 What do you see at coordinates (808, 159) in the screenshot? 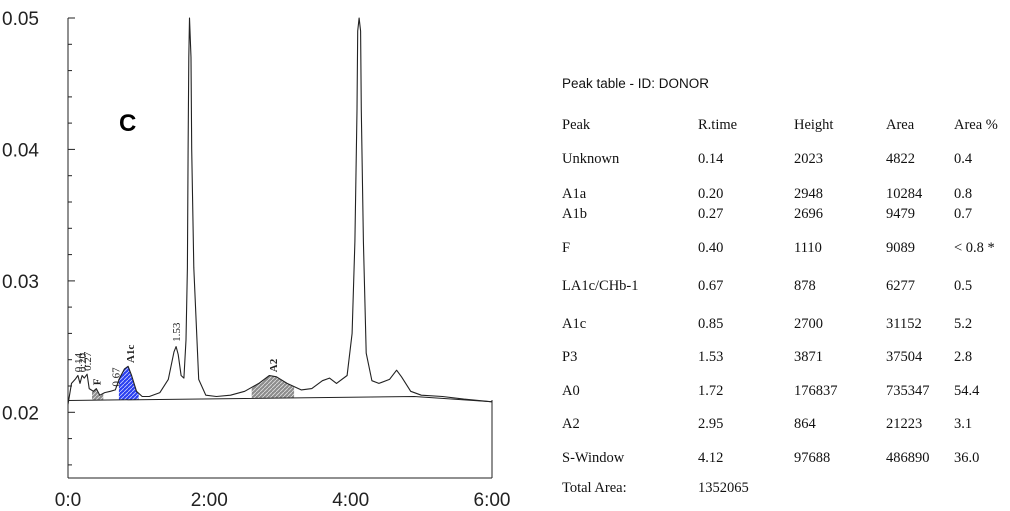
I see `table-cell: 2023` at bounding box center [808, 159].